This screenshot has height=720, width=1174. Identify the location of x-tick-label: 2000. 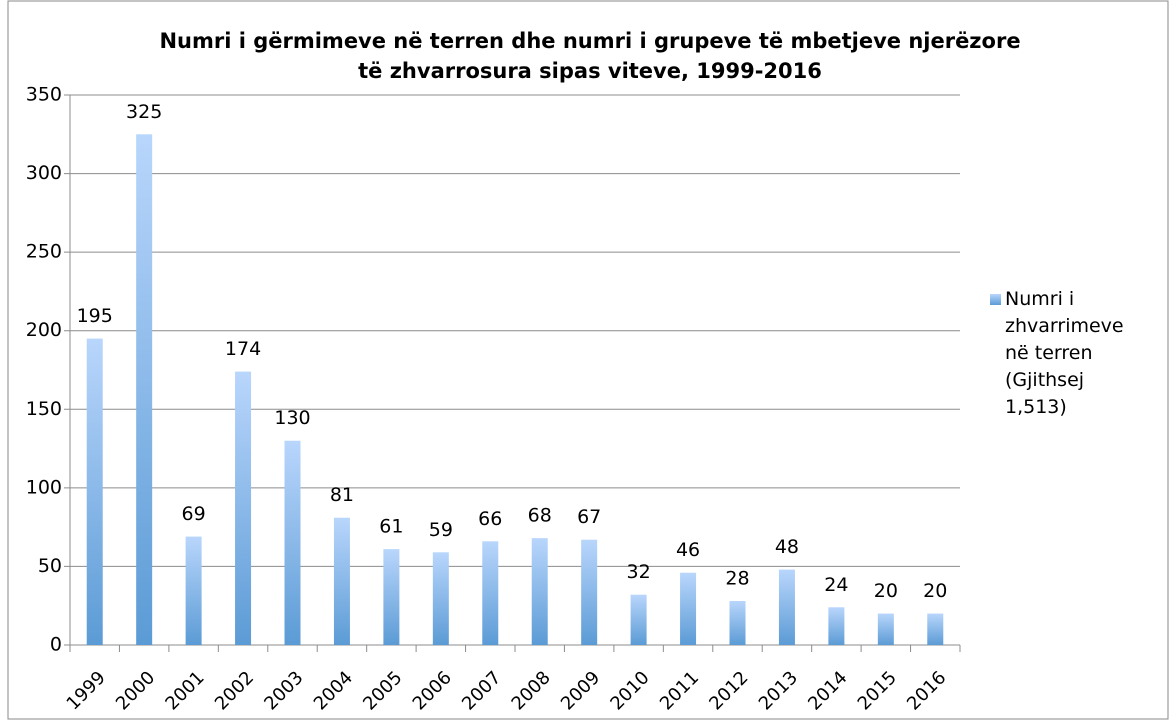
(135, 690).